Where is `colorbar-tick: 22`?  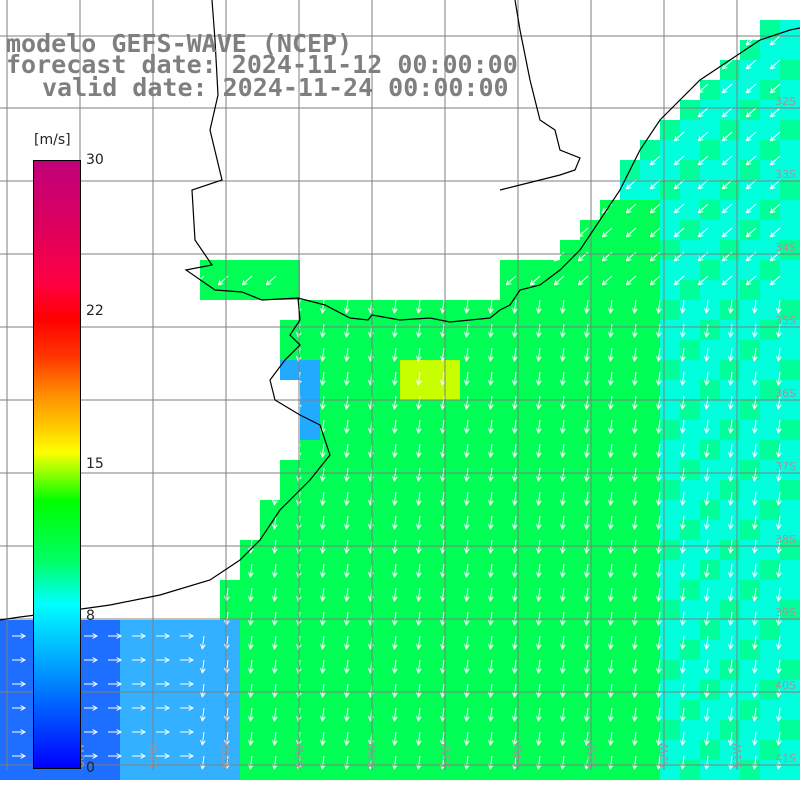 colorbar-tick: 22 is located at coordinates (95, 311).